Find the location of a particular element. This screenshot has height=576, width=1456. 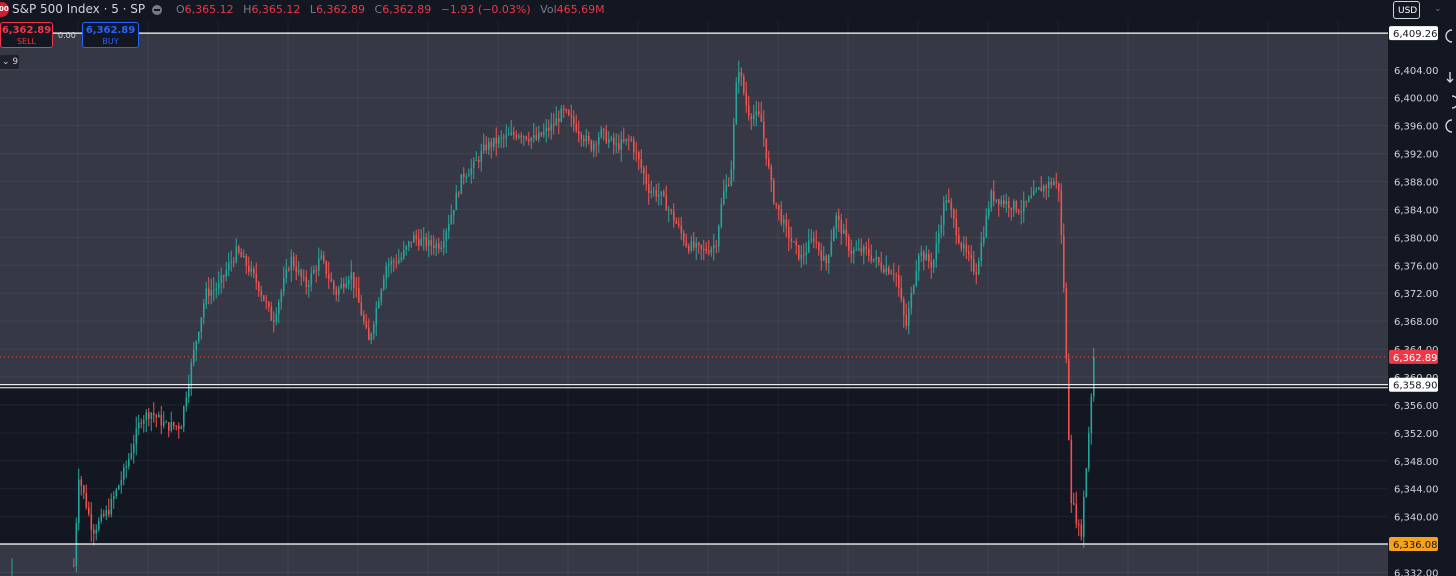

right-toolbar-icons is located at coordinates (1450, 81).